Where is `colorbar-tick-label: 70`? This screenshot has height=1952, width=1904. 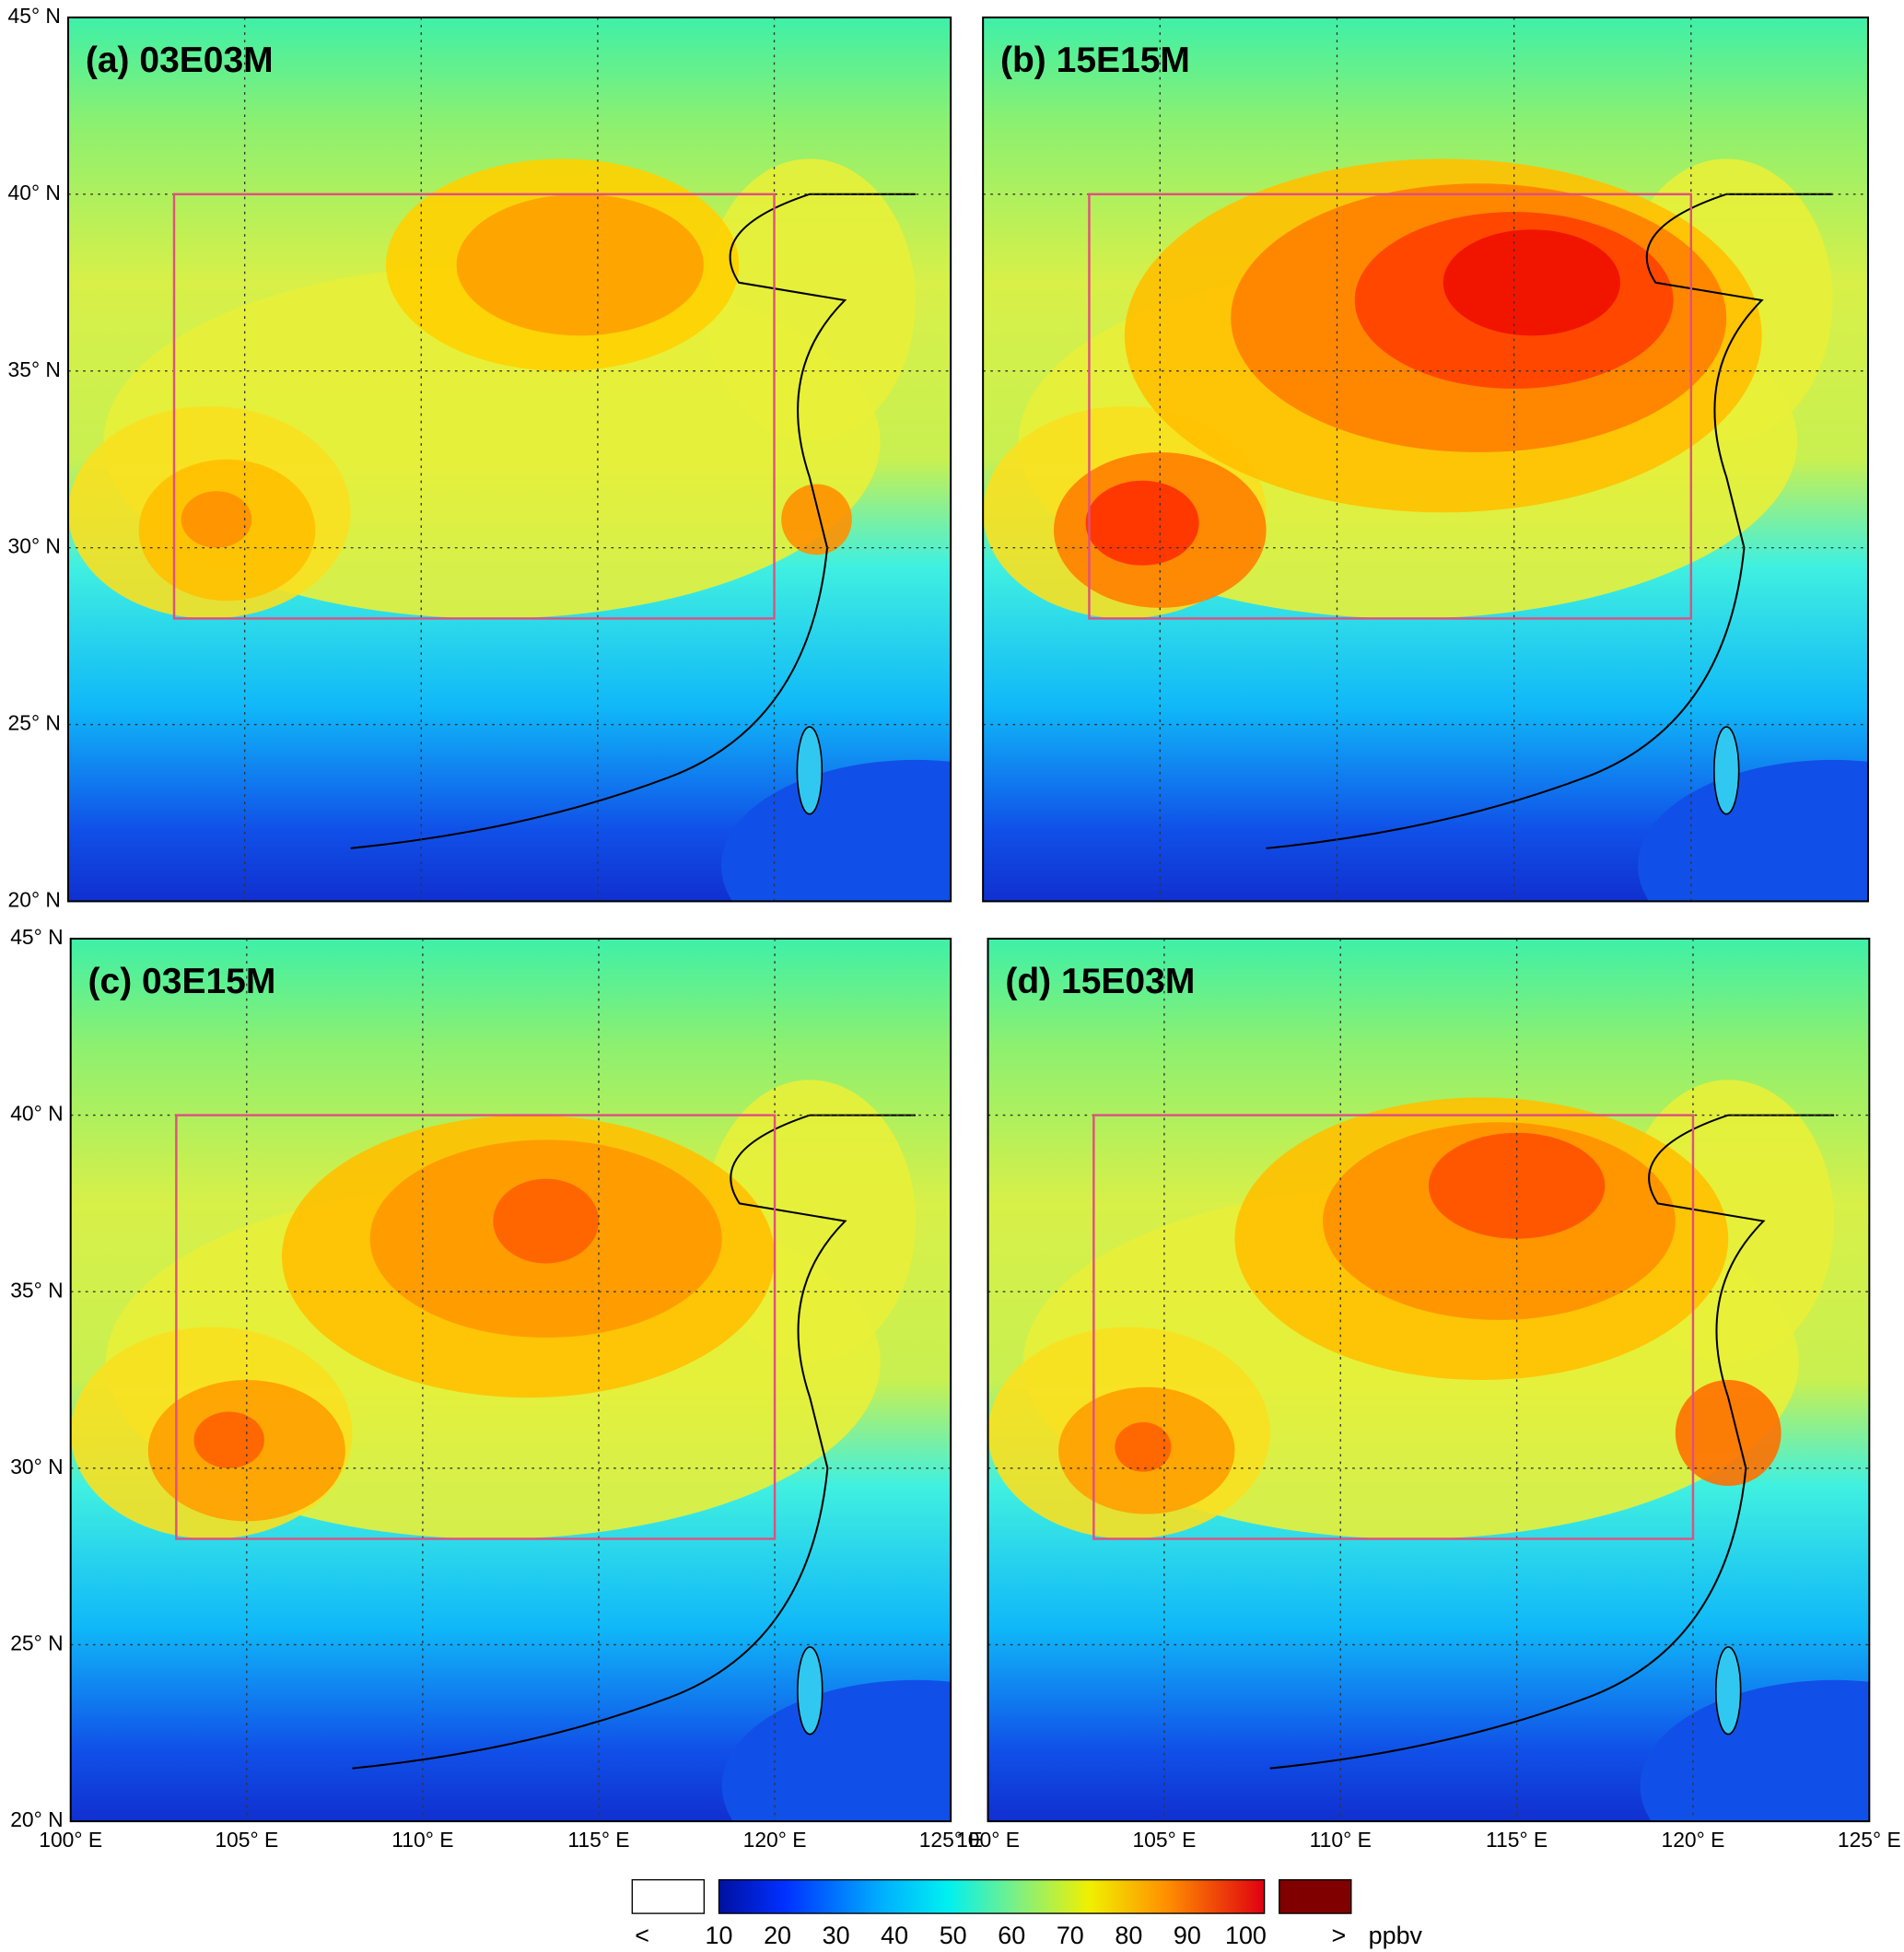
colorbar-tick-label: 70 is located at coordinates (1070, 1935).